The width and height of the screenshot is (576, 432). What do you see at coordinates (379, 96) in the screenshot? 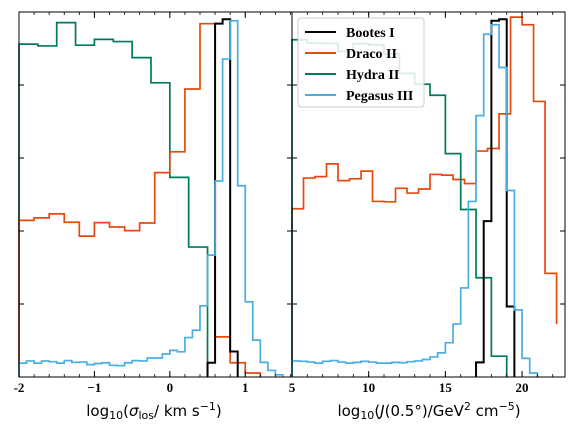
I see `legend-label-pegasus-iii: Pegasus III` at bounding box center [379, 96].